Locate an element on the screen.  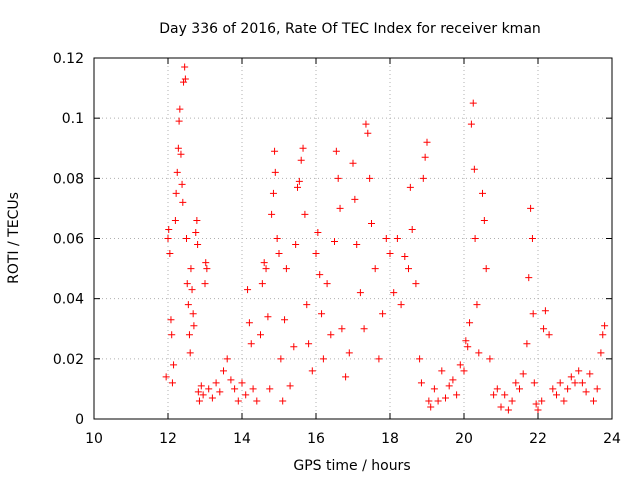
y-tick-label: 0.1 is located at coordinates (73, 119).